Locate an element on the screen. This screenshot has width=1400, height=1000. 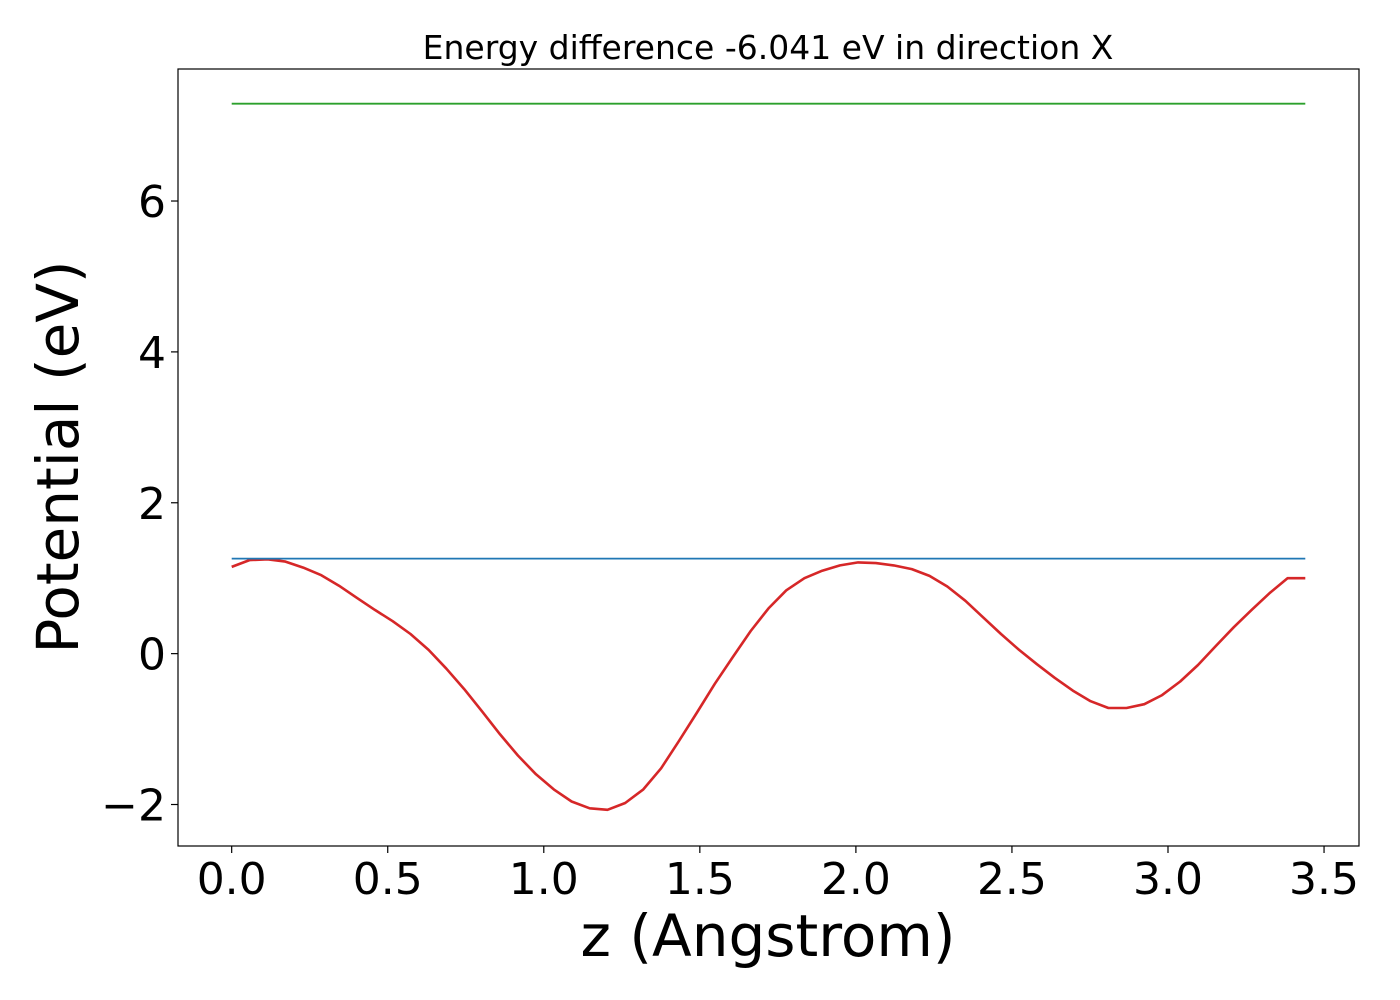
y-tick-label: 2 is located at coordinates (152, 504).